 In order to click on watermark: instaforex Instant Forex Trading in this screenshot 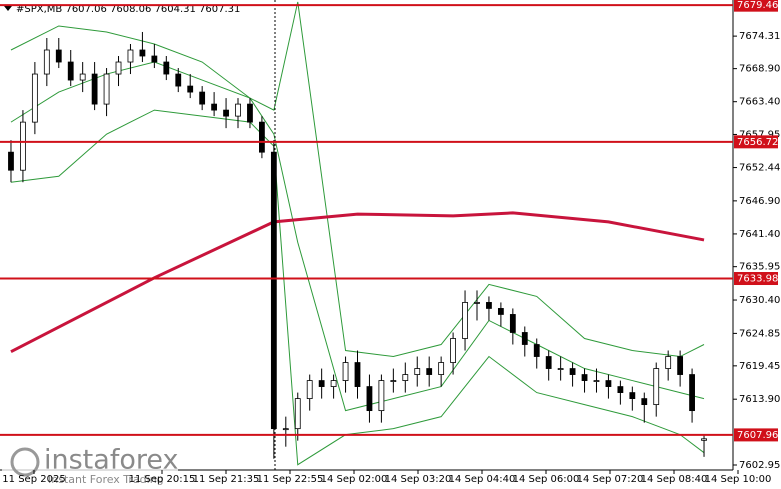, I will do `click(90, 465)`.